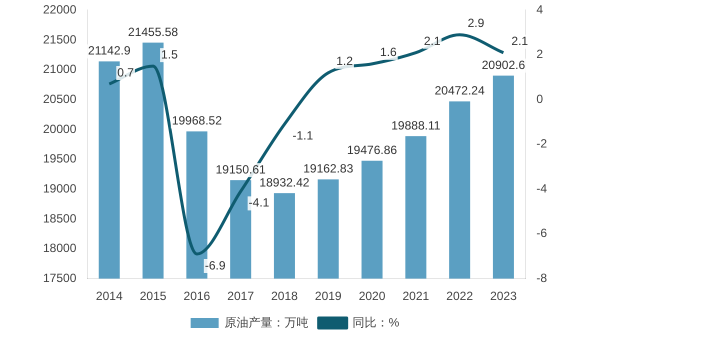 The height and width of the screenshot is (343, 720). What do you see at coordinates (540, 54) in the screenshot?
I see `y2-tick-label: 2` at bounding box center [540, 54].